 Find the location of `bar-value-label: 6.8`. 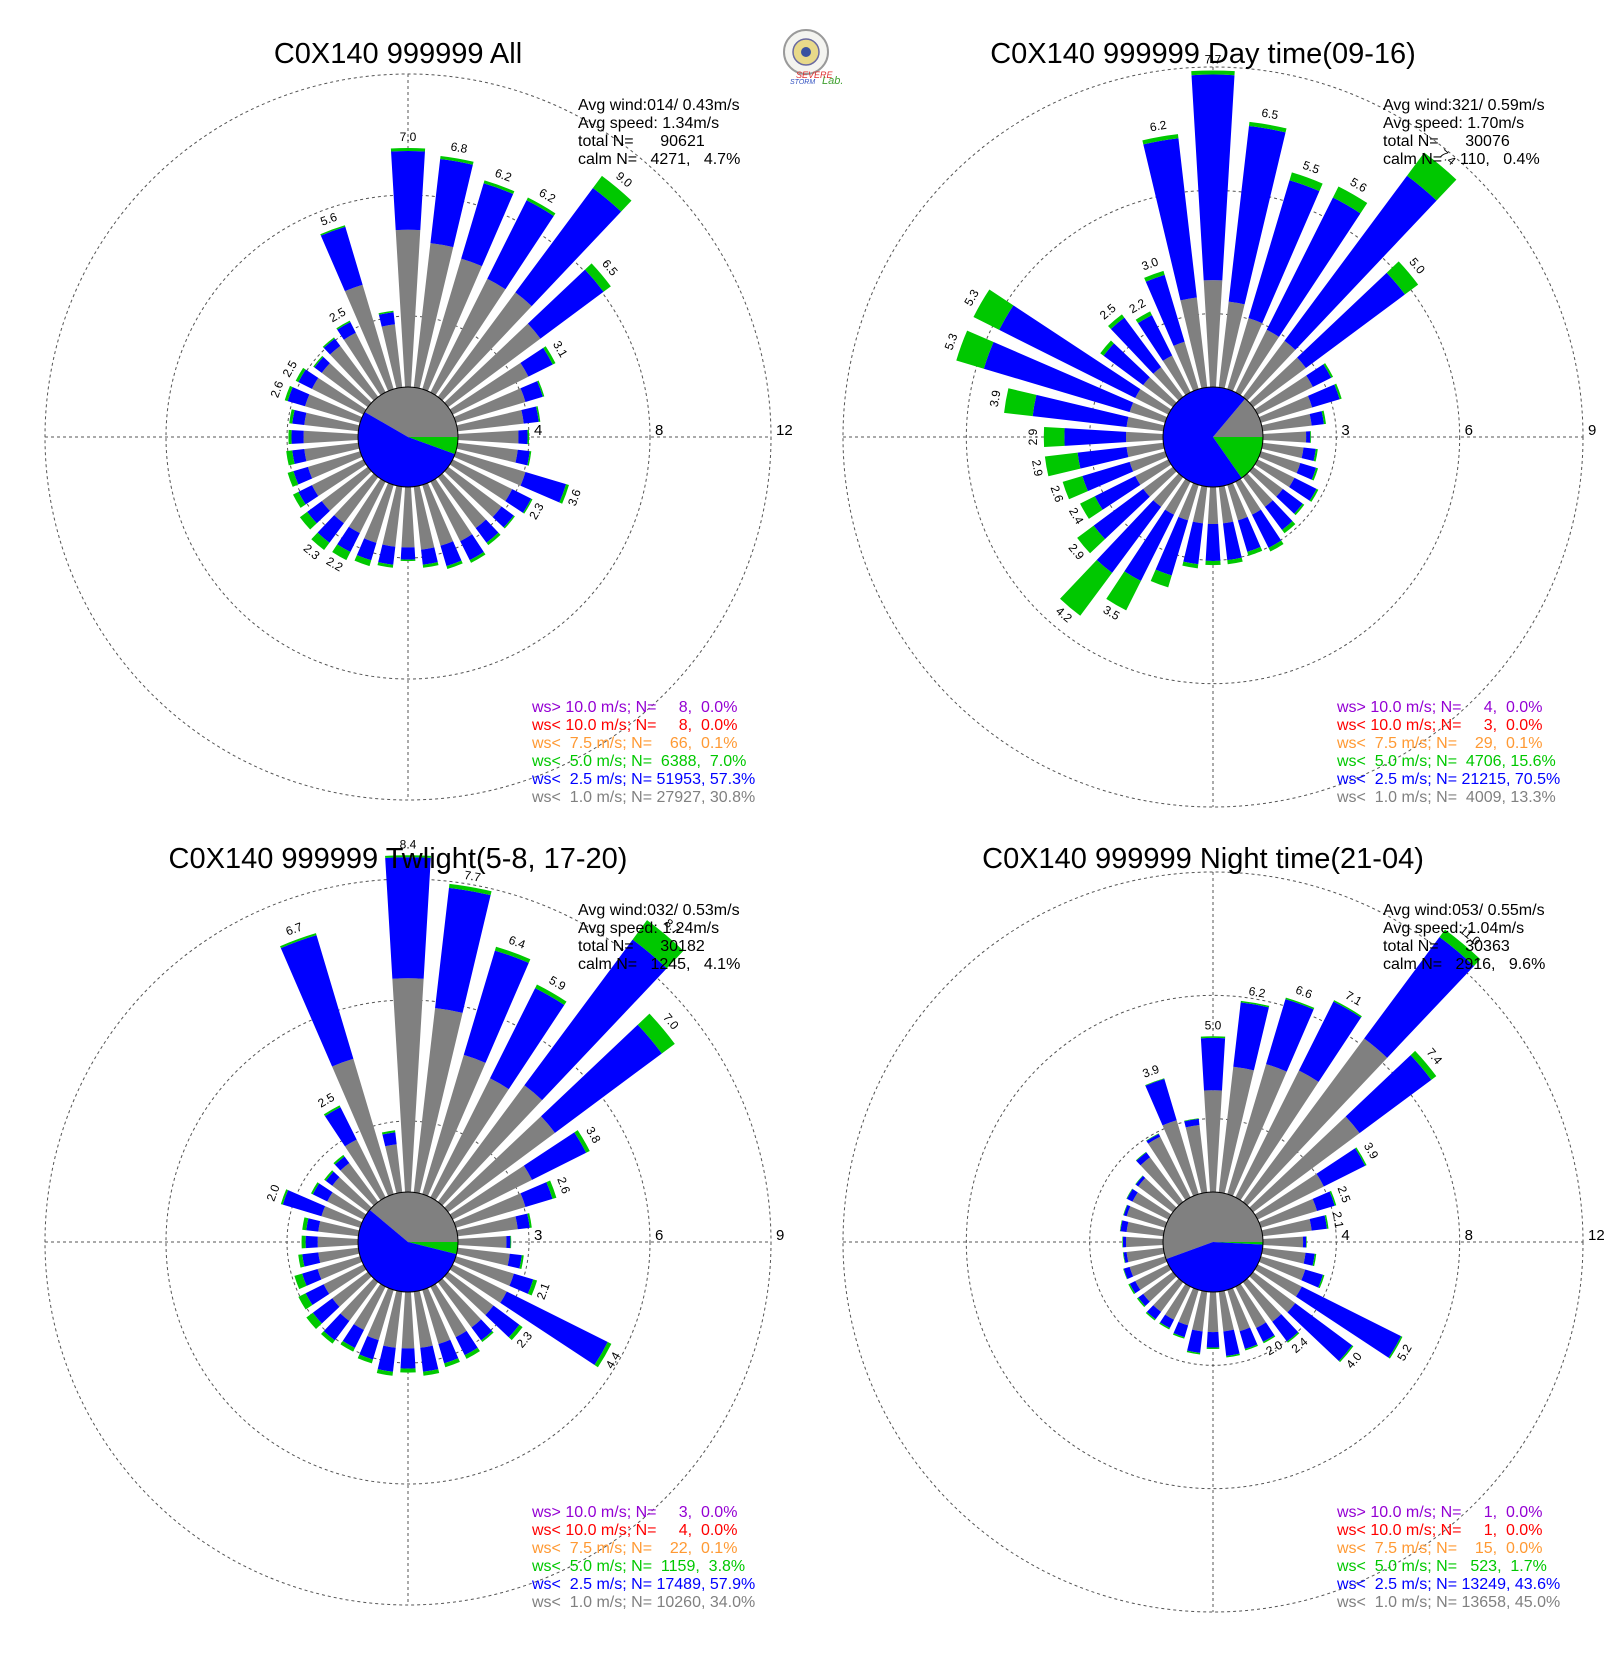

bar-value-label: 6.8 is located at coordinates (459, 147).